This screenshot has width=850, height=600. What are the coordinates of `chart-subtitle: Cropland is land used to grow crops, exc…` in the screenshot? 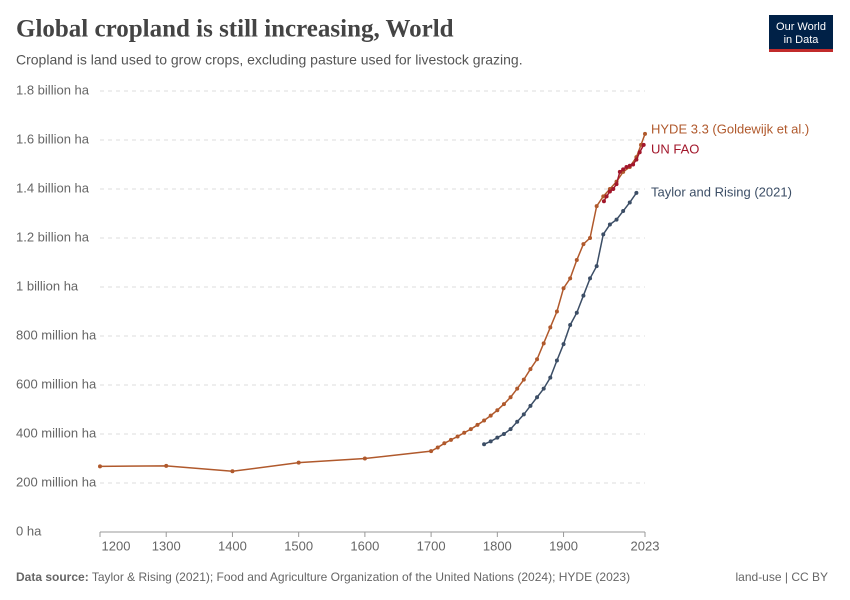 It's located at (269, 60).